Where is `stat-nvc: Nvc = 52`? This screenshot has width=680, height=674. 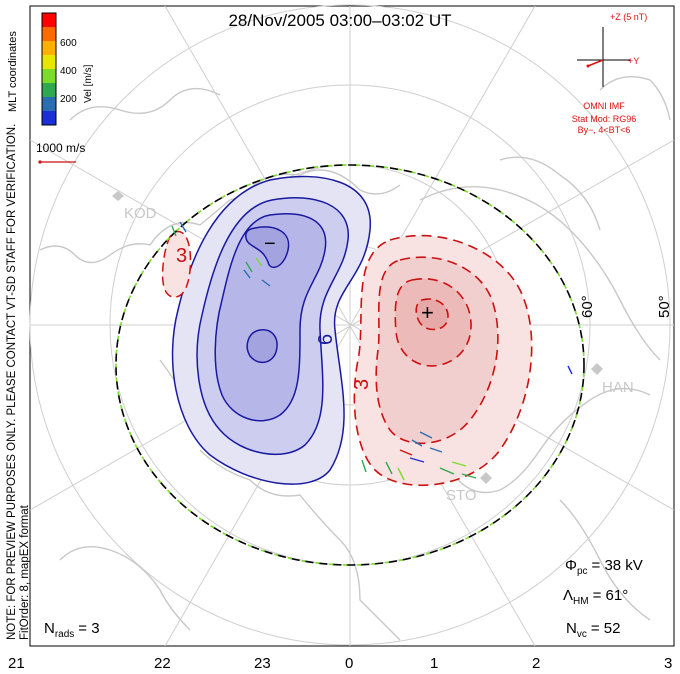
stat-nvc: Nvc = 52 is located at coordinates (593, 630).